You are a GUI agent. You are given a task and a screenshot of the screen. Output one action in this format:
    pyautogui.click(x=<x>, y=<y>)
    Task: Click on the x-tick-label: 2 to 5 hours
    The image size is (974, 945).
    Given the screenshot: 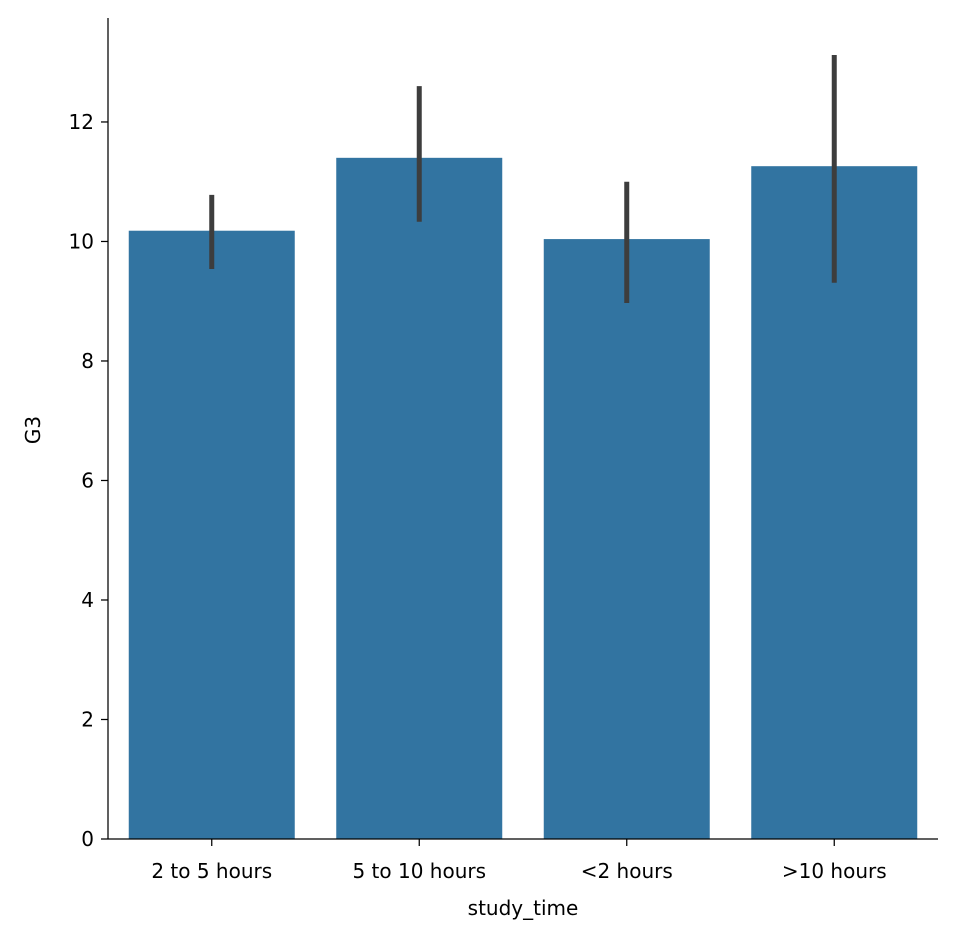 What is the action you would take?
    pyautogui.click(x=211, y=871)
    